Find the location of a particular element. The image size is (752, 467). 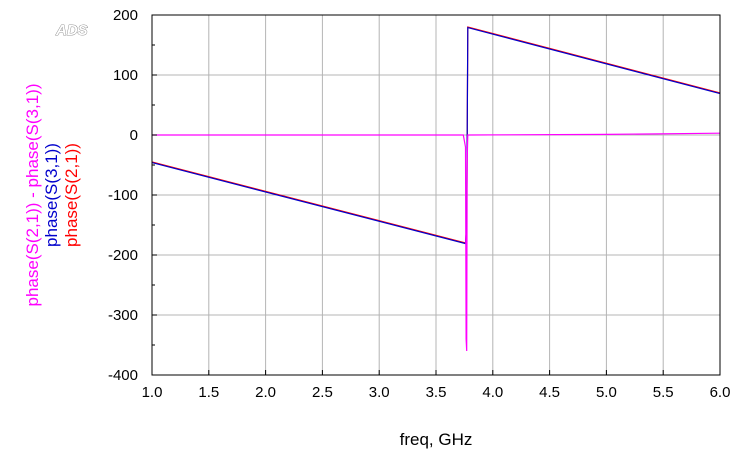

y-axis-title-2: phase(S(3,1)) is located at coordinates (51, 195).